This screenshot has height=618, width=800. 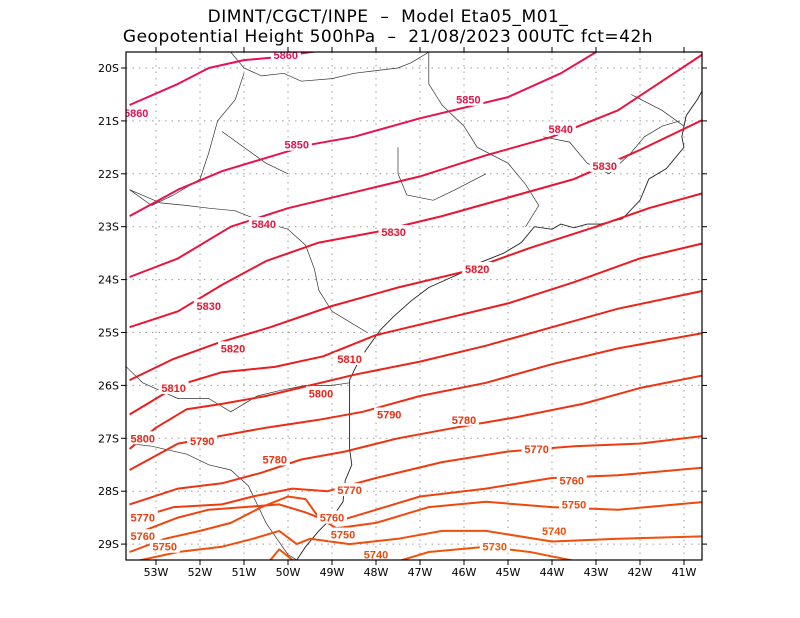 What do you see at coordinates (108, 491) in the screenshot?
I see `lat-tick-label: 28S` at bounding box center [108, 491].